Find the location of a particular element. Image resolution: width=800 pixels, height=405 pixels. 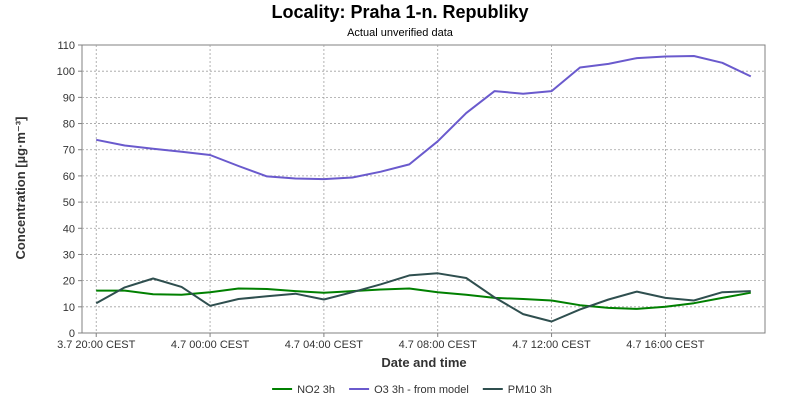

legend-label: NO2 3h is located at coordinates (316, 390).